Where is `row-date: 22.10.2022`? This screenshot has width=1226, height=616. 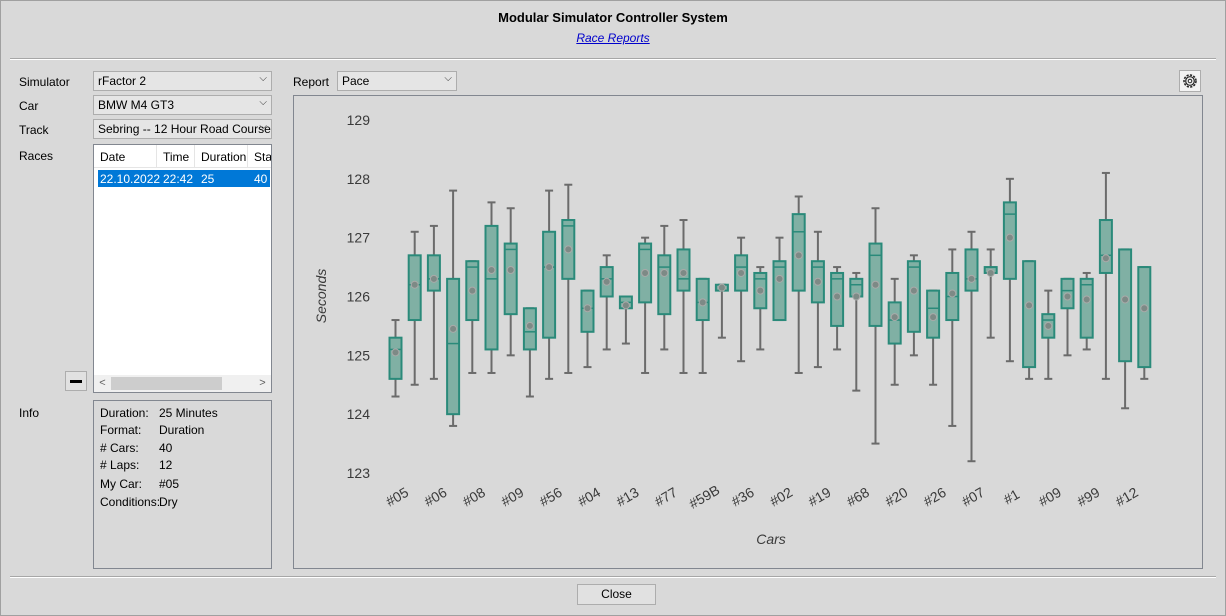
row-date: 22.10.2022 is located at coordinates (130, 179).